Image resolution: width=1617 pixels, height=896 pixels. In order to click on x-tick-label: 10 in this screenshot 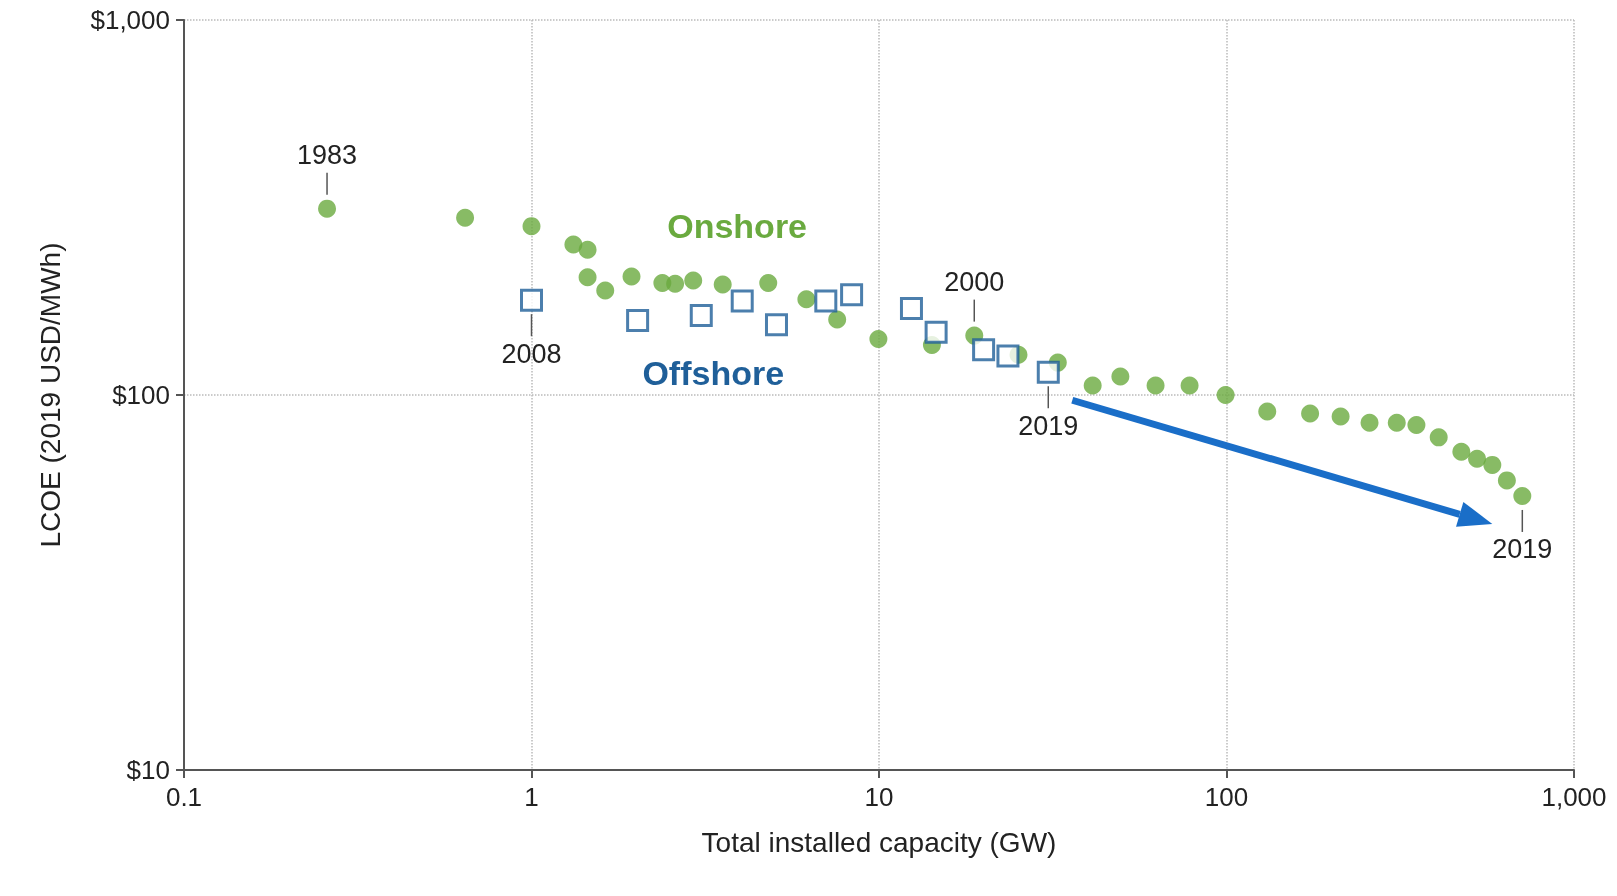, I will do `click(879, 797)`.